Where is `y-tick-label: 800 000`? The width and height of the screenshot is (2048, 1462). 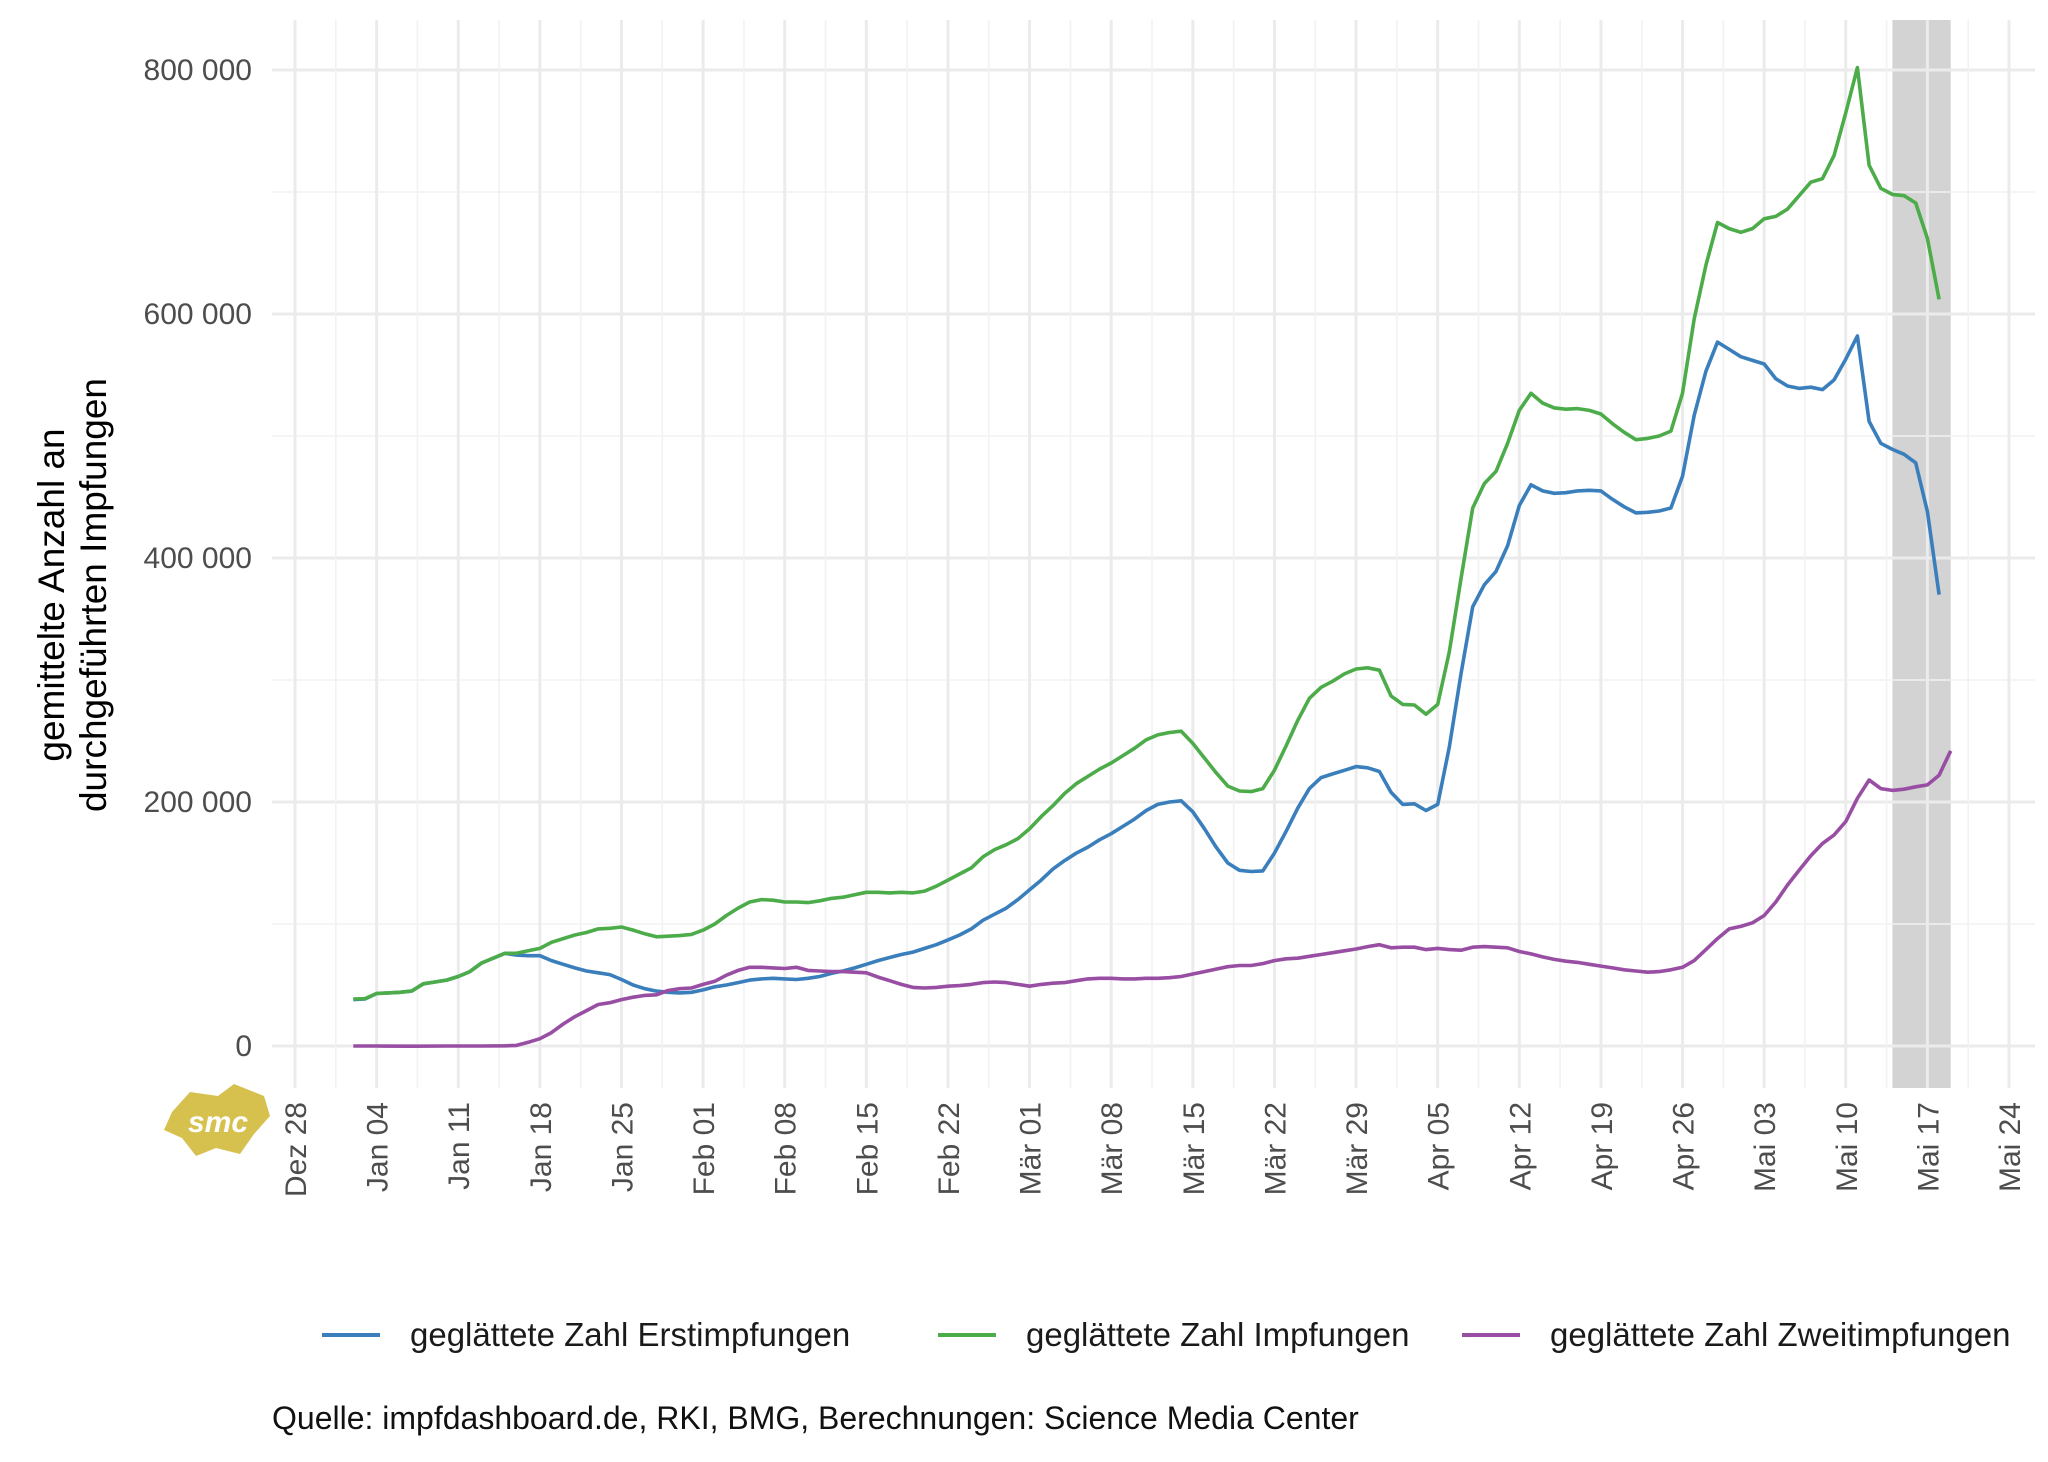
y-tick-label: 800 000 is located at coordinates (198, 70).